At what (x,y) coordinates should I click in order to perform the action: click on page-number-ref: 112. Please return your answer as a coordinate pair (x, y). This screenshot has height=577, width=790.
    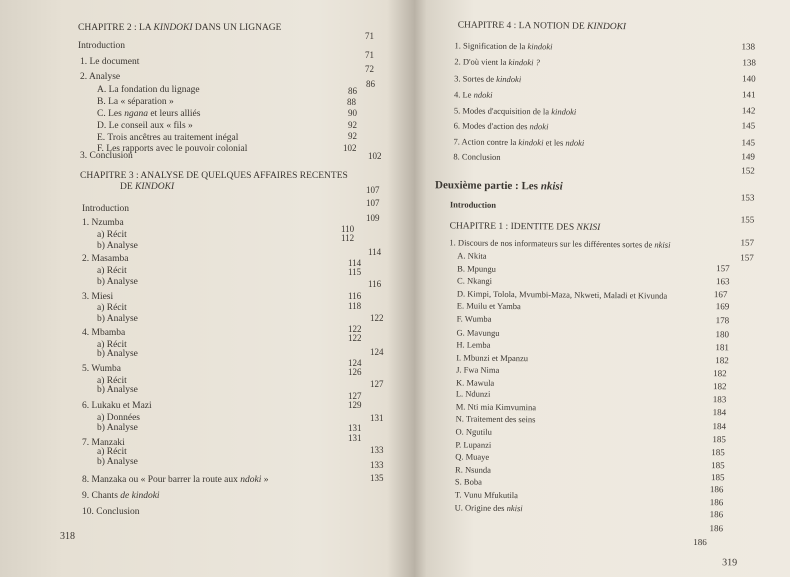
    Looking at the image, I should click on (348, 238).